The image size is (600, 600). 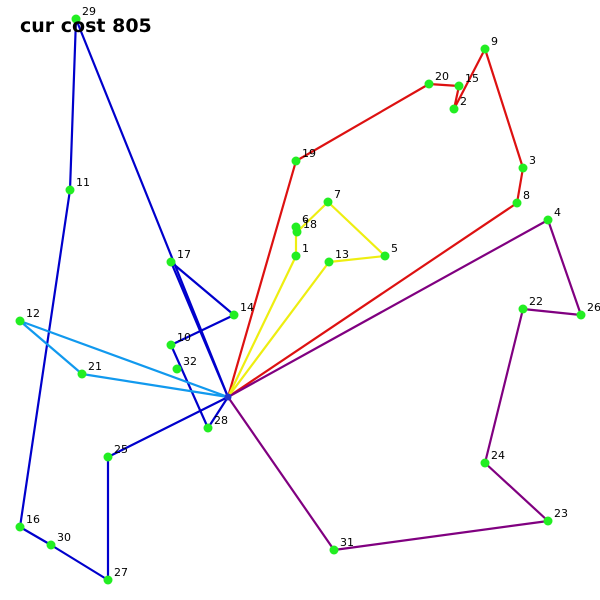 I want to click on node-label-23: 23, so click(x=561, y=513).